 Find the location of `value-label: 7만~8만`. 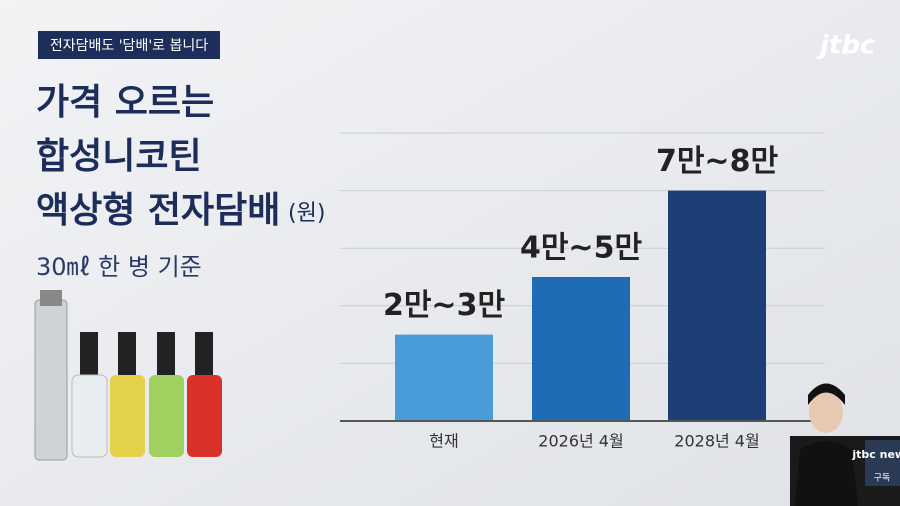

value-label: 7만~8만 is located at coordinates (717, 161).